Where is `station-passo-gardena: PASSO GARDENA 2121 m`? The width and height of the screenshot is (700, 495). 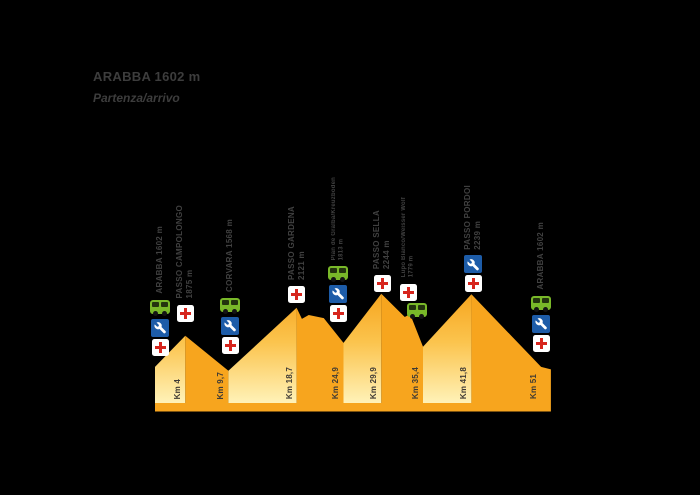 station-passo-gardena: PASSO GARDENA 2121 m is located at coordinates (297, 254).